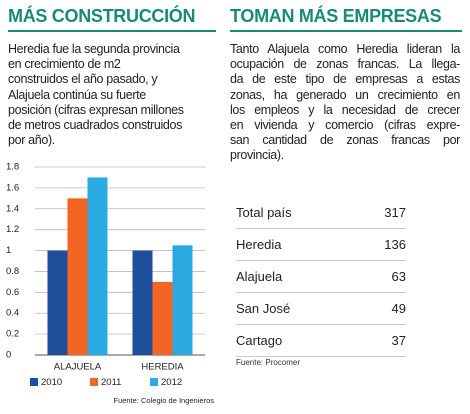 The height and width of the screenshot is (414, 470). What do you see at coordinates (12, 167) in the screenshot?
I see `y-tick-label: 1.8` at bounding box center [12, 167].